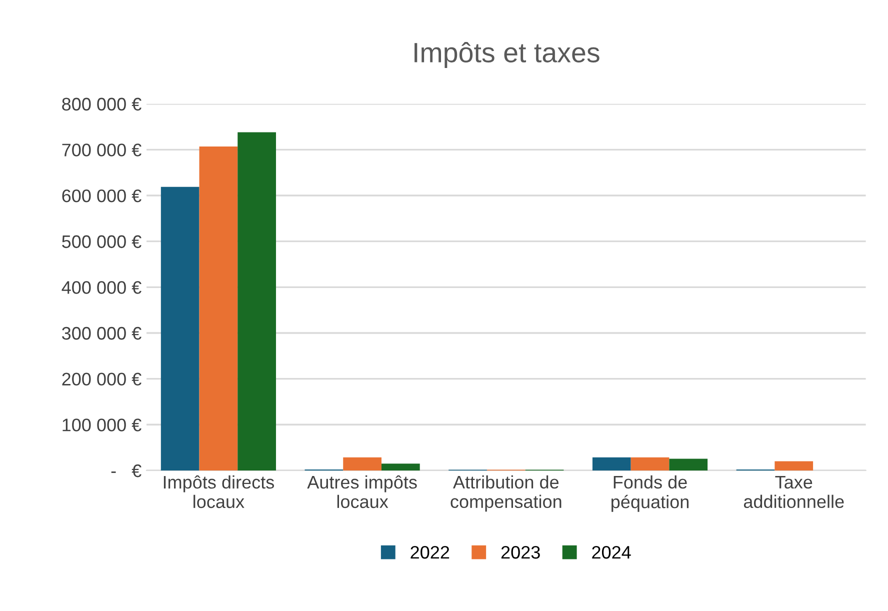 The image size is (888, 611). I want to click on y-tick-label: 800 000 €, so click(102, 104).